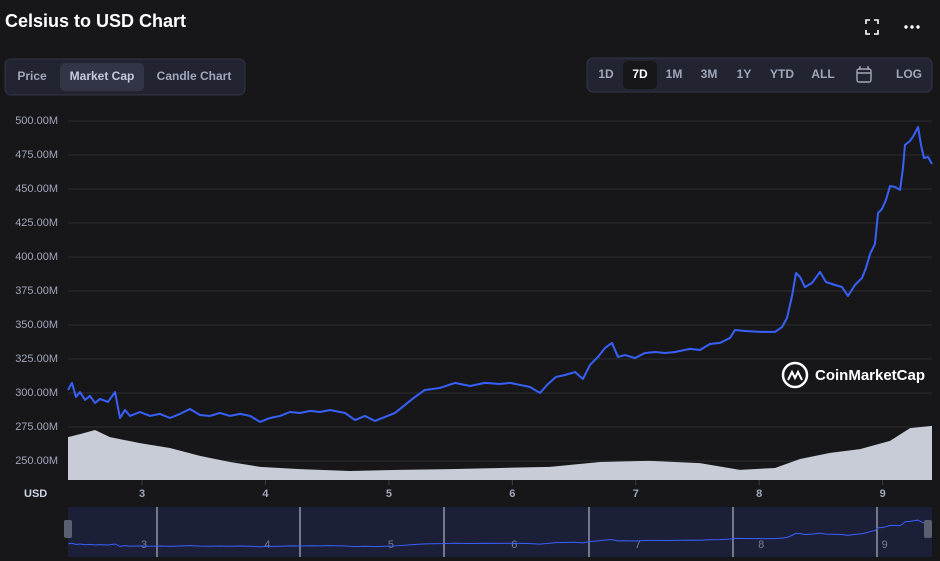  Describe the element at coordinates (35, 494) in the screenshot. I see `y-axis-unit: USD` at that location.